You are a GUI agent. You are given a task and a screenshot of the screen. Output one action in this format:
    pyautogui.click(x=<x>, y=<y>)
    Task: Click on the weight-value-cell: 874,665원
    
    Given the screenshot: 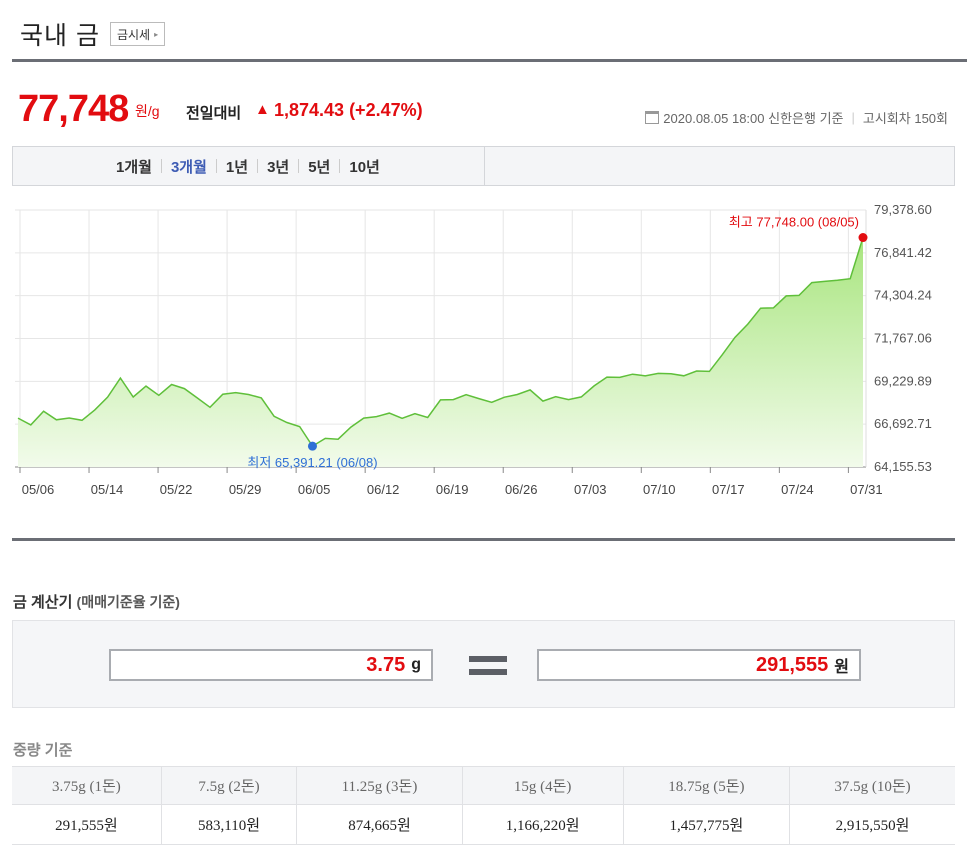 What is the action you would take?
    pyautogui.click(x=379, y=824)
    